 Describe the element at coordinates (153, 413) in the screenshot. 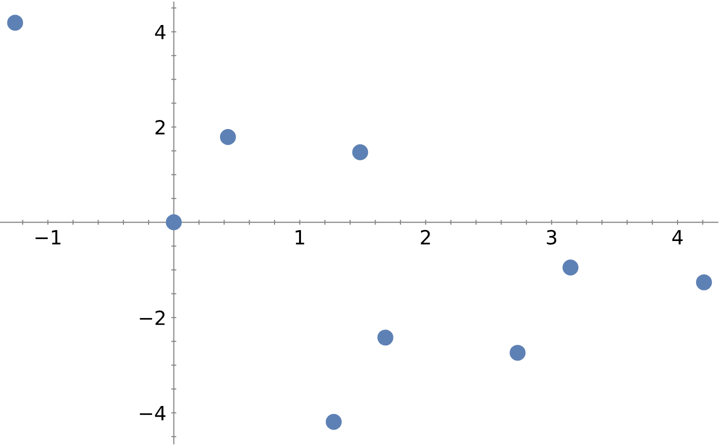

I see `y-tick-label: −4` at that location.